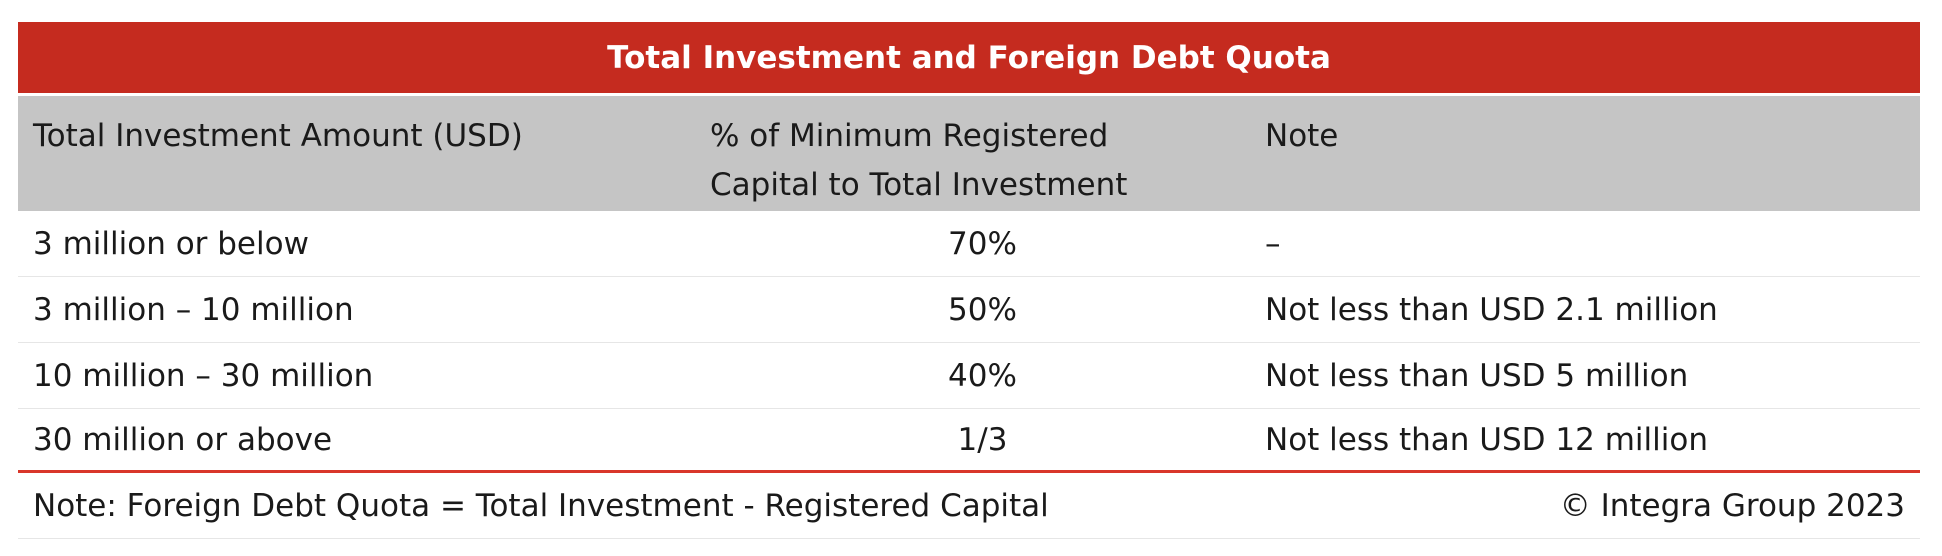  I want to click on cell-amount: 30 million or above, so click(183, 439).